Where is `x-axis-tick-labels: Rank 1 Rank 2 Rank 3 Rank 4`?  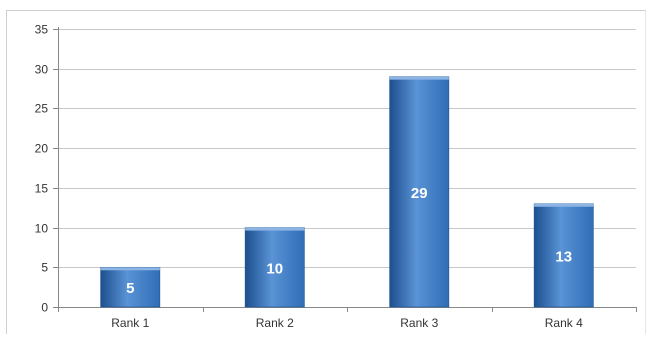
x-axis-tick-labels: Rank 1 Rank 2 Rank 3 Rank 4 is located at coordinates (347, 318).